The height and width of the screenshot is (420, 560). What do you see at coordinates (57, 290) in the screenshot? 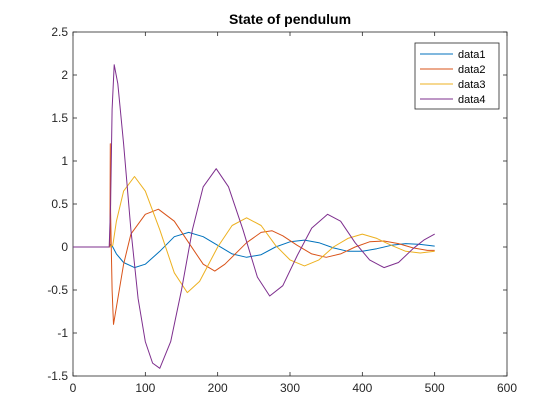
I see `y-tick-label: -0.5` at bounding box center [57, 290].